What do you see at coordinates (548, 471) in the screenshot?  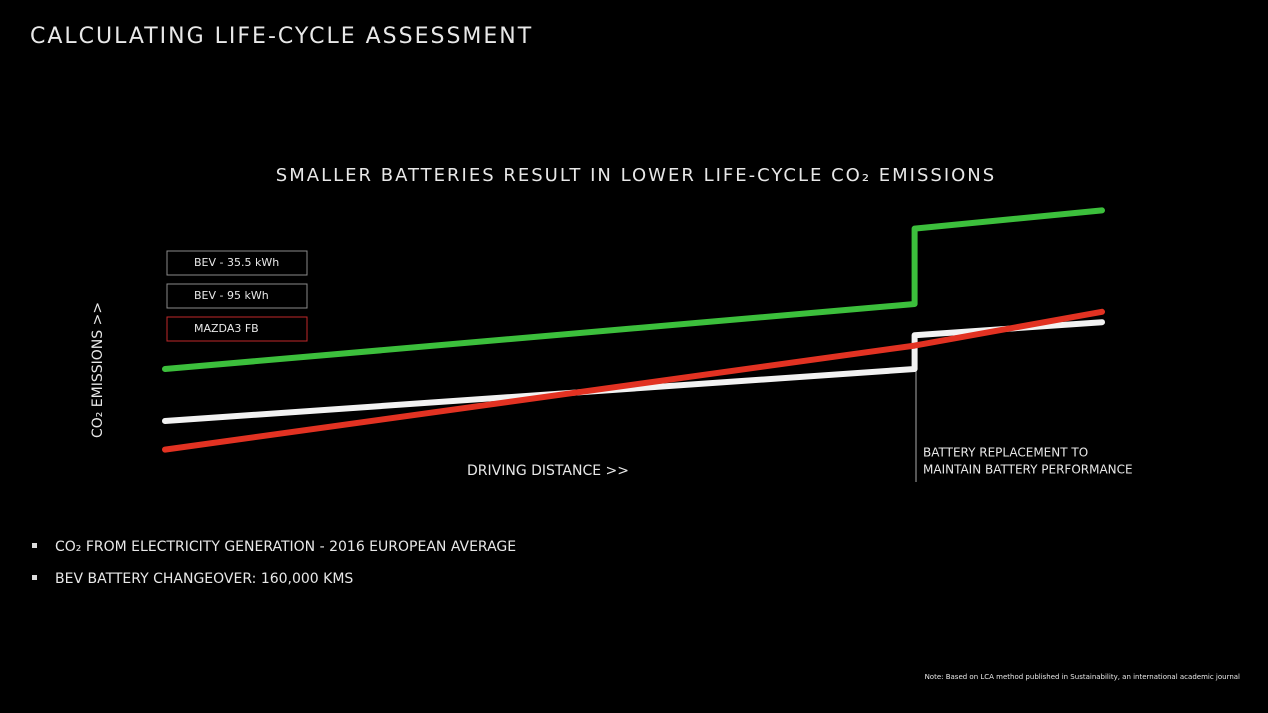 I see `x-axis-label: DRIVING DISTANCE >>` at bounding box center [548, 471].